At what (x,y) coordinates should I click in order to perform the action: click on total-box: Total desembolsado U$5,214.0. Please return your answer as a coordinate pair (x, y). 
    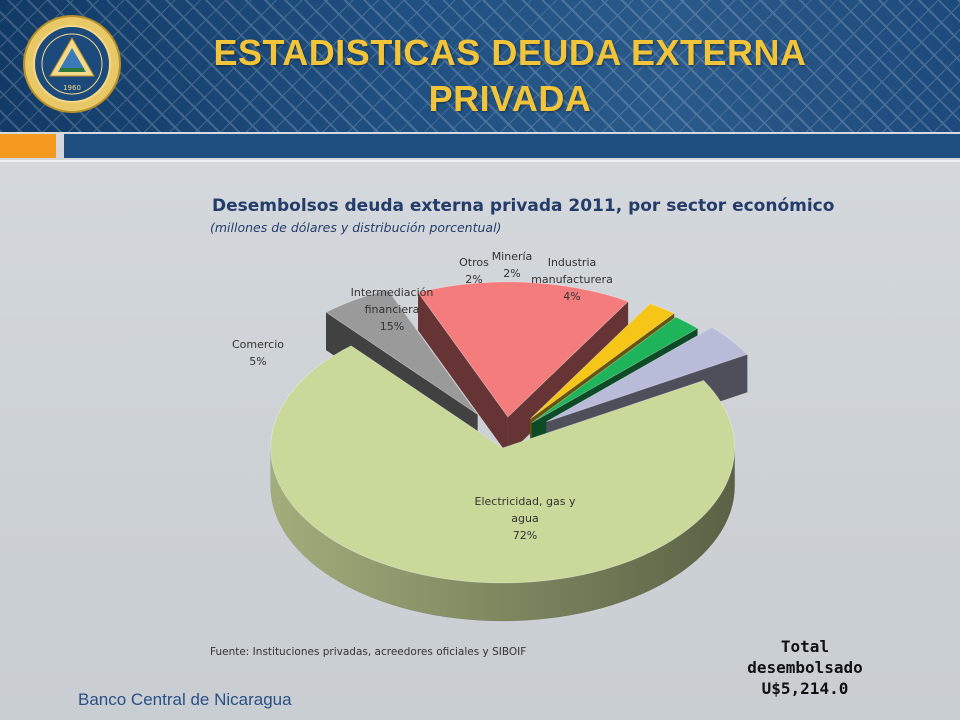
    Looking at the image, I should click on (805, 667).